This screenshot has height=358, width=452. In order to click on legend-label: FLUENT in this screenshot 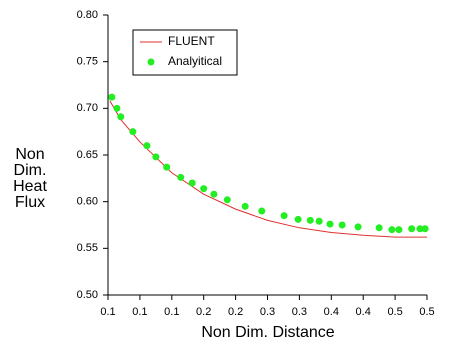, I will do `click(191, 41)`.